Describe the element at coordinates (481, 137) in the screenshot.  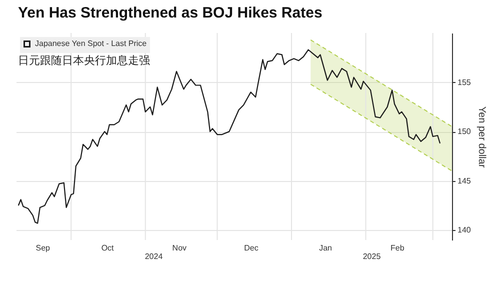
I see `y-axis-title: Yen per dollar` at that location.